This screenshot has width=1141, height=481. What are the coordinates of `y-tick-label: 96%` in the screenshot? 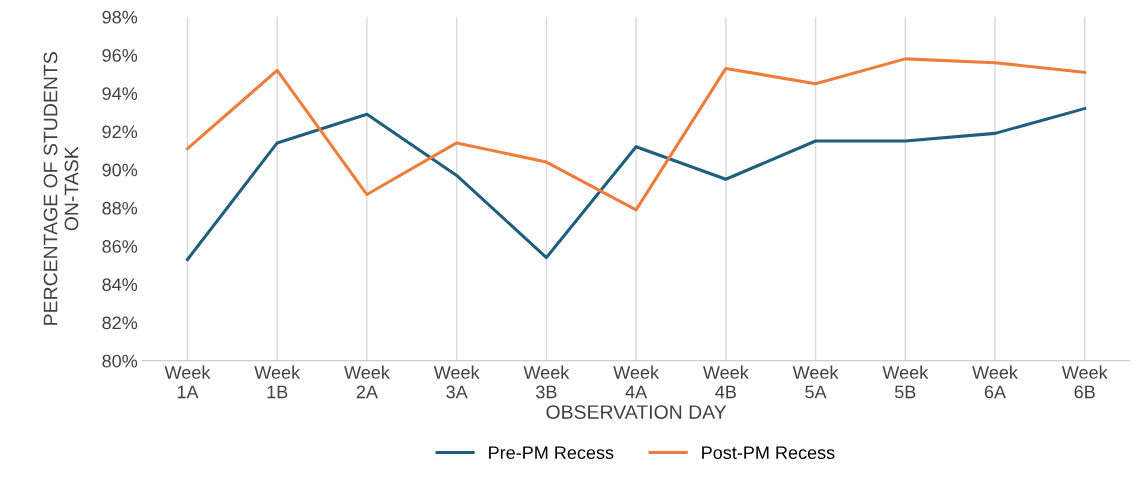 It's located at (120, 55).